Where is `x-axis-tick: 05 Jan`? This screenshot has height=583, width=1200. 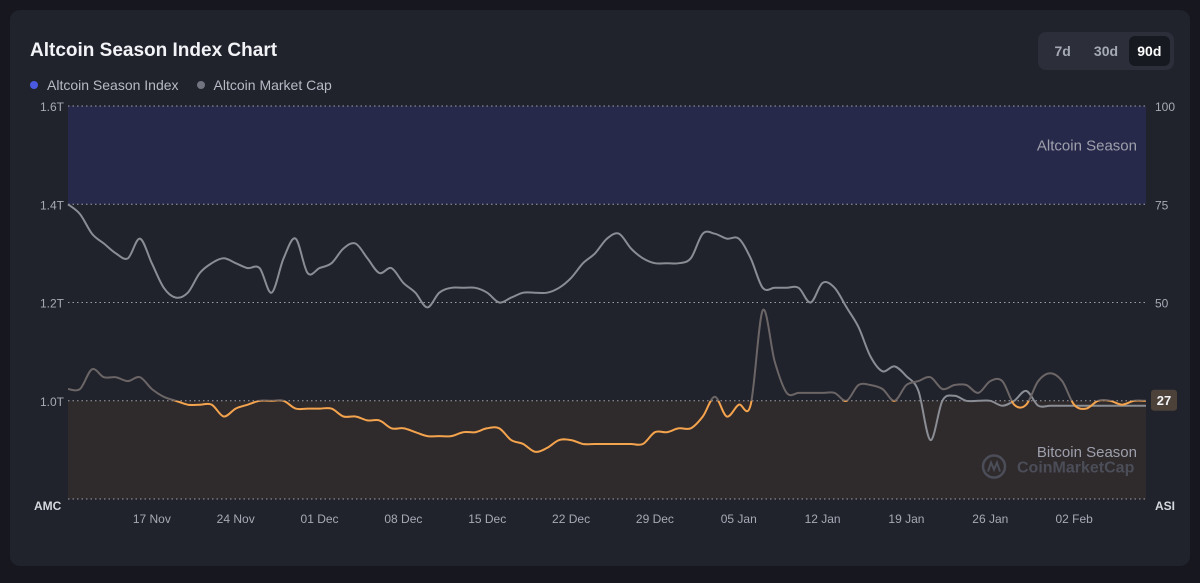
x-axis-tick: 05 Jan is located at coordinates (739, 519).